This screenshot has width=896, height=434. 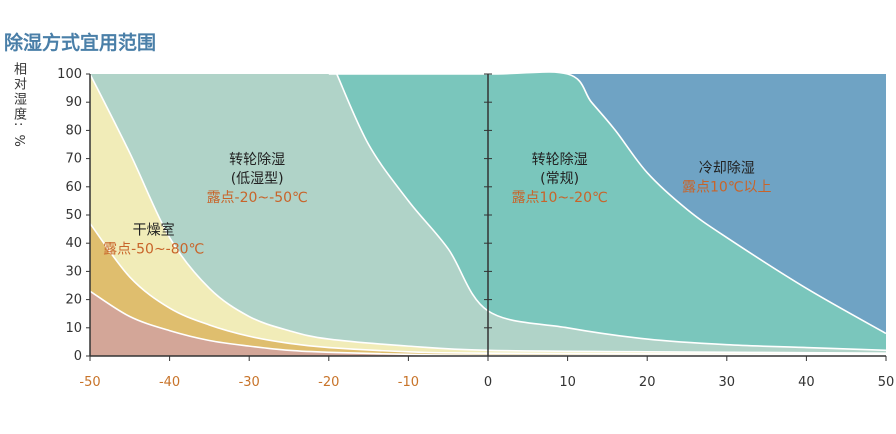 What do you see at coordinates (69, 74) in the screenshot?
I see `y-tick-label: 100` at bounding box center [69, 74].